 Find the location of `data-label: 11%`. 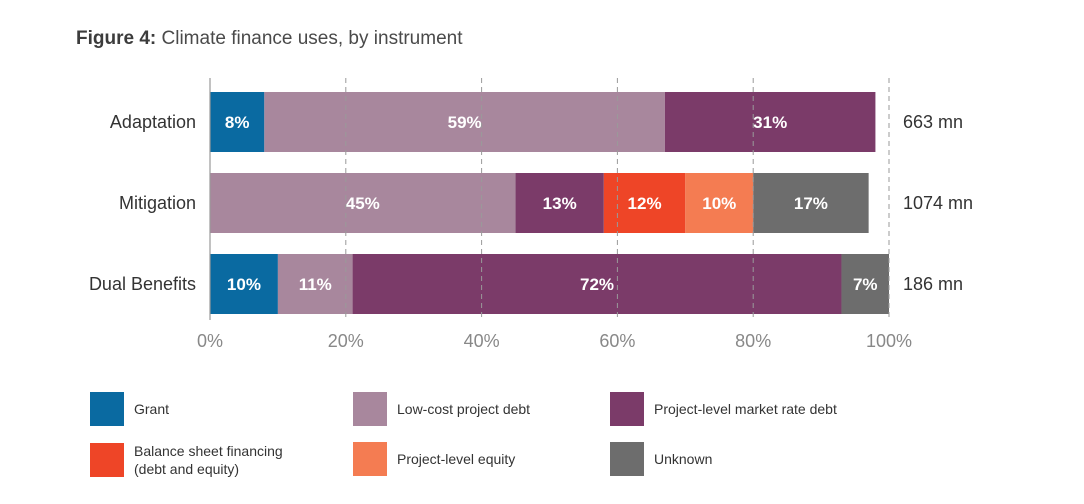

data-label: 11% is located at coordinates (315, 284).